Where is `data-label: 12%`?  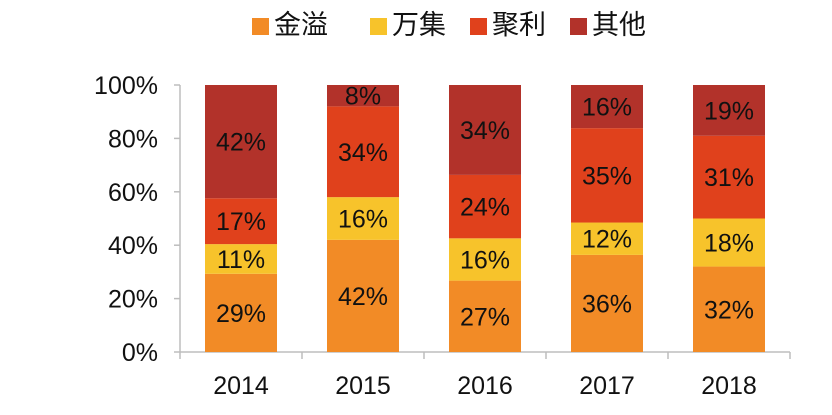
data-label: 12% is located at coordinates (607, 240).